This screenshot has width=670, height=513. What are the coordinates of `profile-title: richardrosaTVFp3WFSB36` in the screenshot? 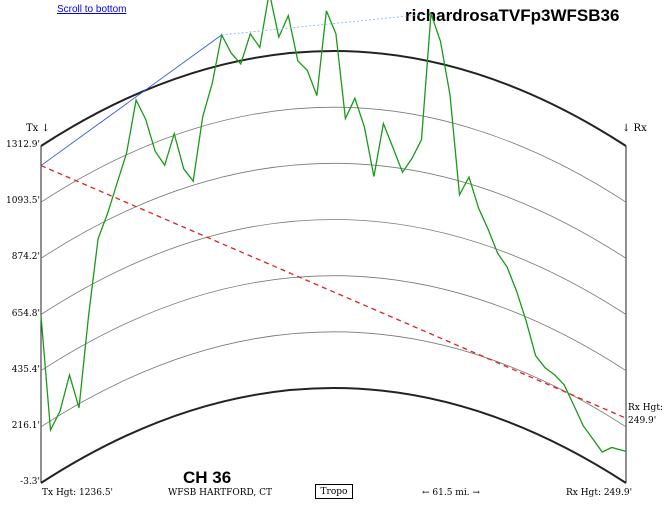 It's located at (512, 15).